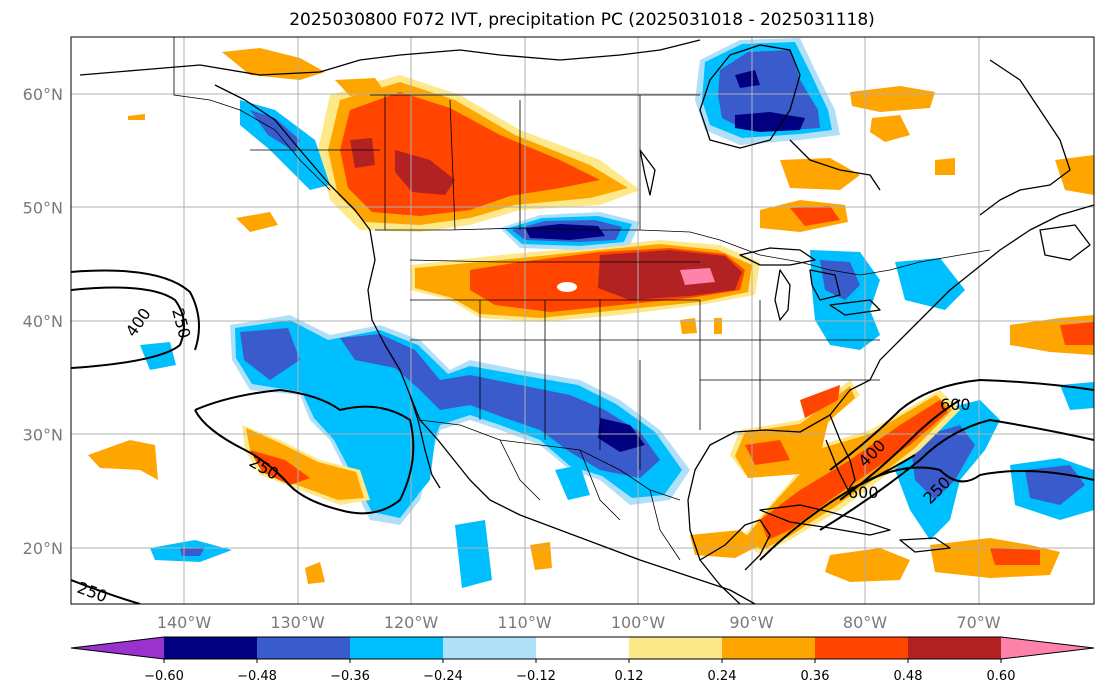 The width and height of the screenshot is (1105, 698). Describe the element at coordinates (825, 520) in the screenshot. I see `coastline-cuba` at that location.